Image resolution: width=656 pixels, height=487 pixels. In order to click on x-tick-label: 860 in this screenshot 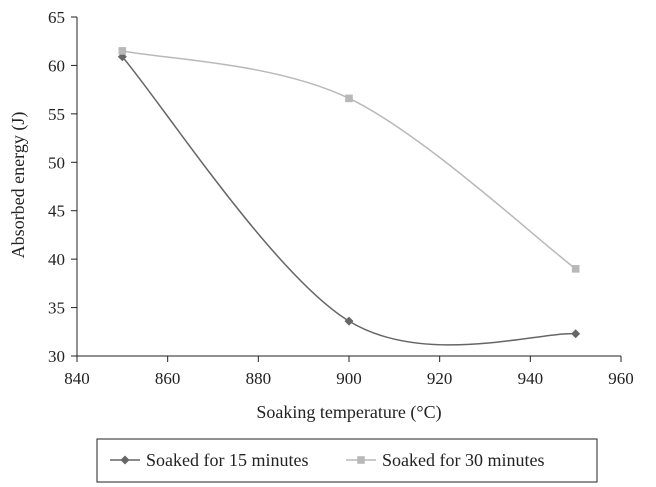, I will do `click(168, 378)`.